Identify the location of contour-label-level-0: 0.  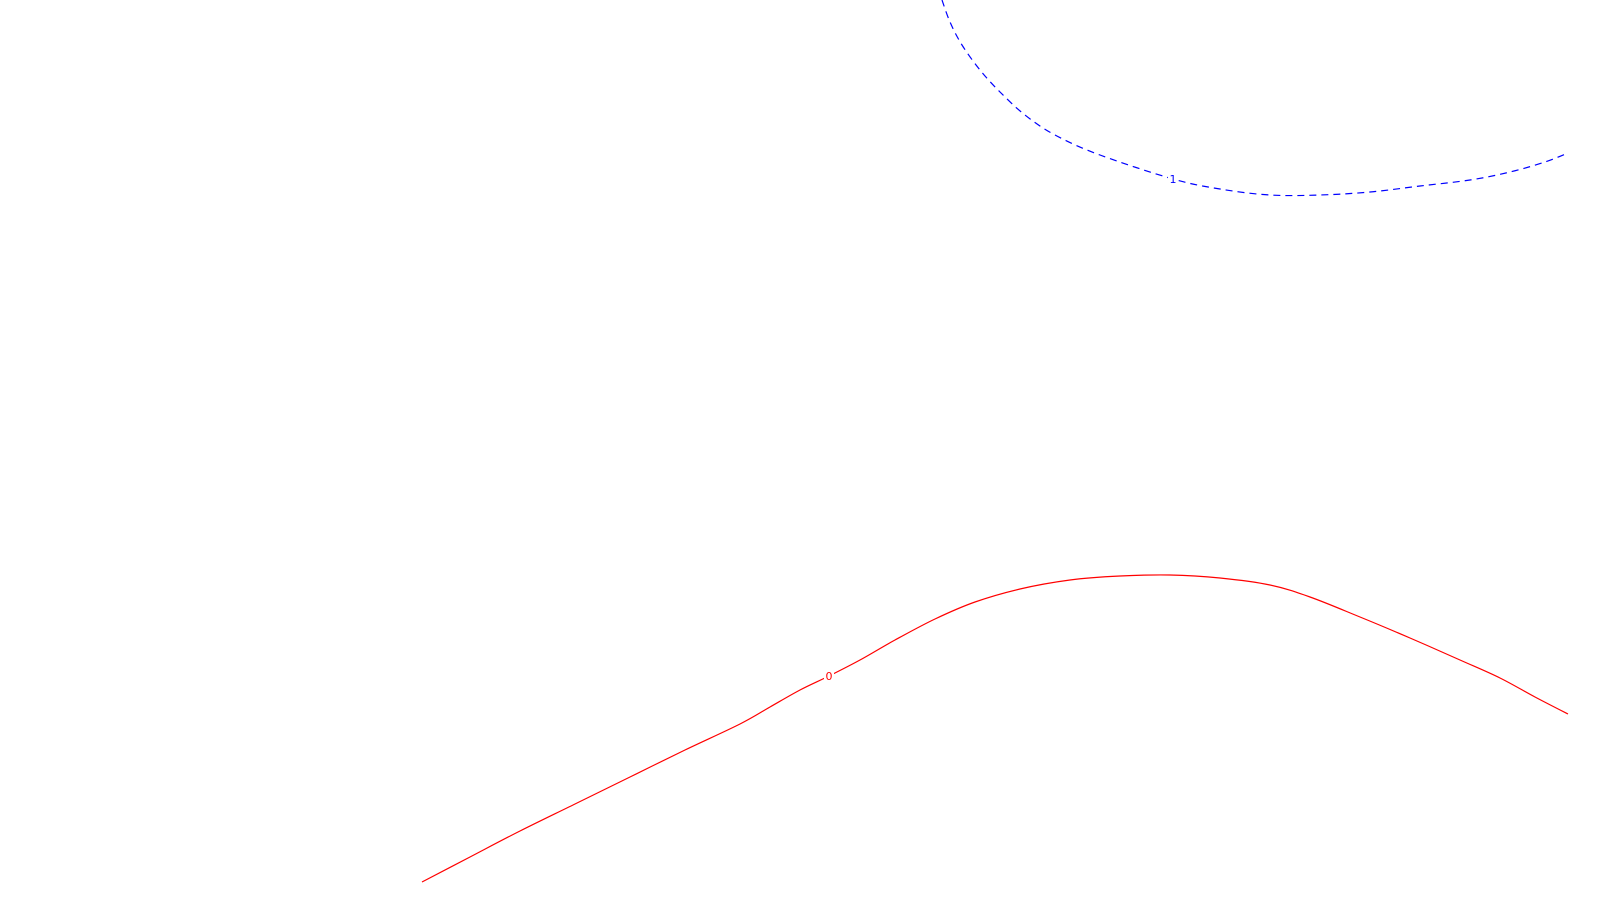
(829, 676).